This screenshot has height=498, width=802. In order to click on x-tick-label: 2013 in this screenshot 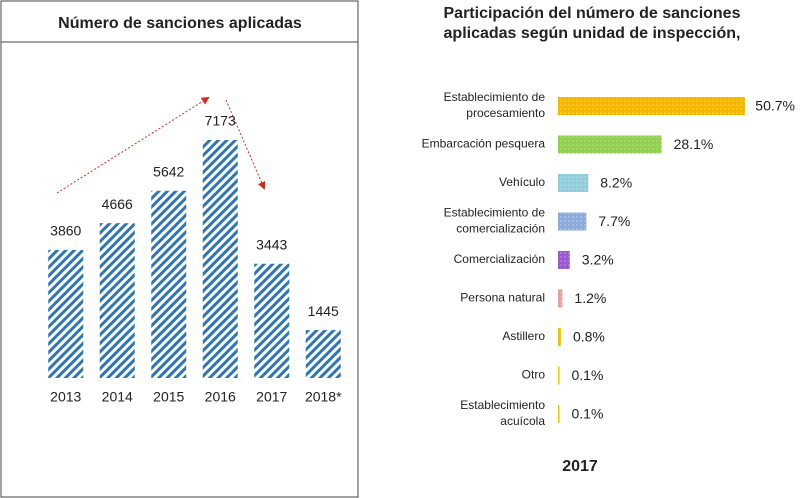, I will do `click(65, 397)`.